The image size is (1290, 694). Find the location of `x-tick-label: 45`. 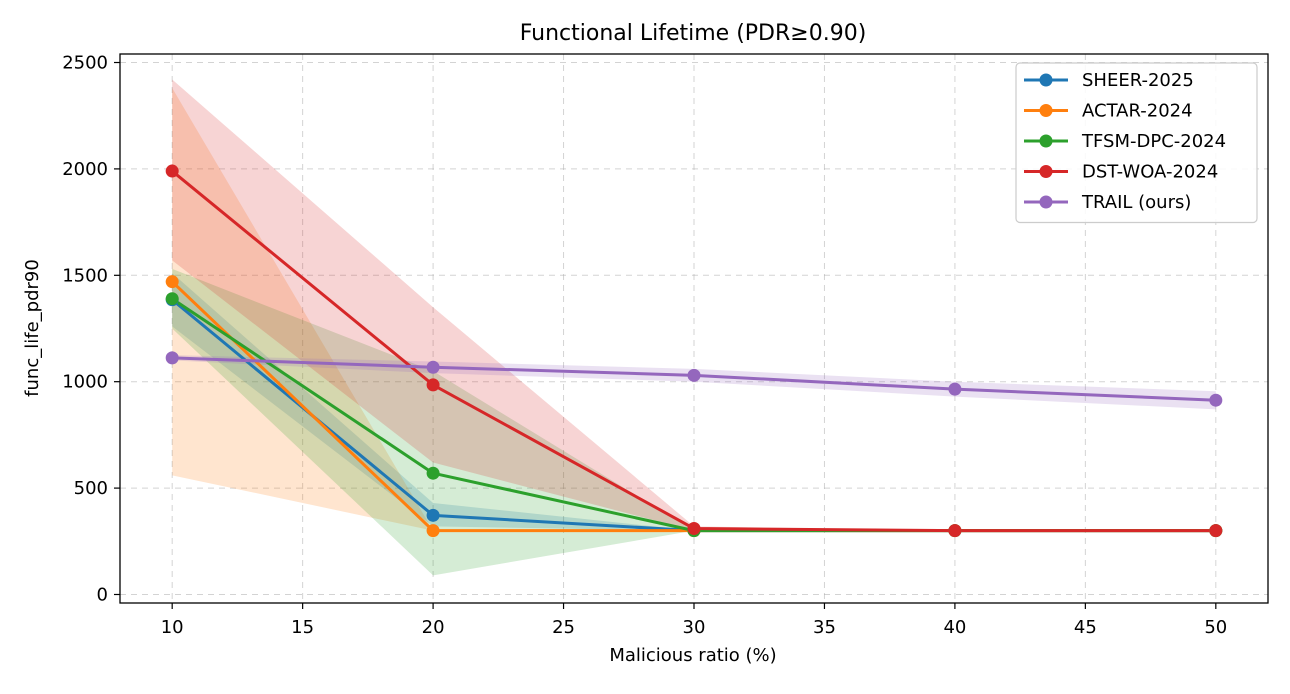

x-tick-label: 45 is located at coordinates (1085, 627).